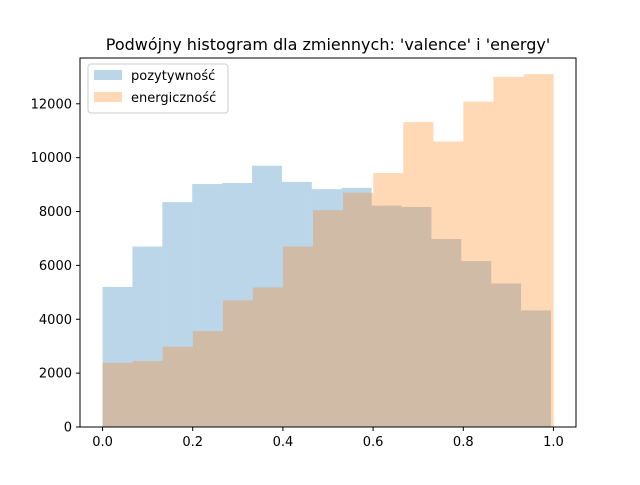 The width and height of the screenshot is (640, 485). Describe the element at coordinates (192, 442) in the screenshot. I see `x-tick-label: 0.2` at that location.